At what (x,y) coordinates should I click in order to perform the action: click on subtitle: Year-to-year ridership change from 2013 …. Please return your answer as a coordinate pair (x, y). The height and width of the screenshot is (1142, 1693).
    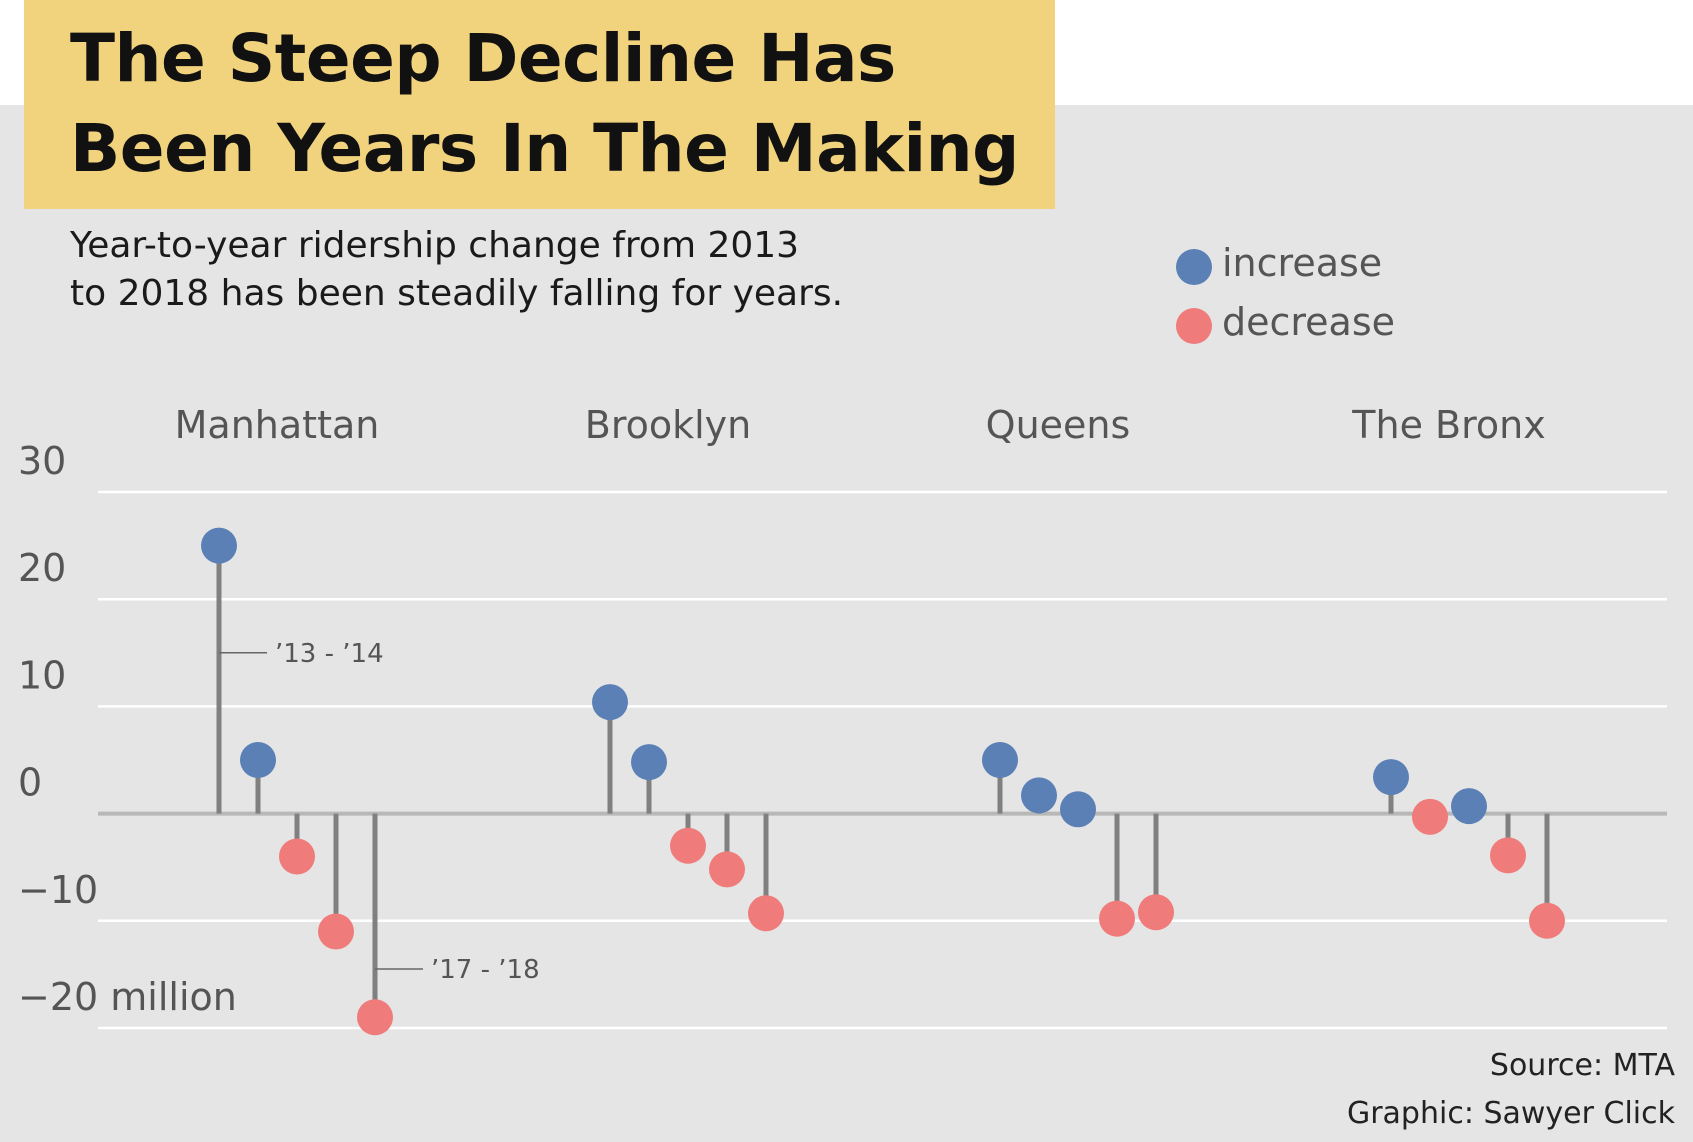
    Looking at the image, I should click on (457, 269).